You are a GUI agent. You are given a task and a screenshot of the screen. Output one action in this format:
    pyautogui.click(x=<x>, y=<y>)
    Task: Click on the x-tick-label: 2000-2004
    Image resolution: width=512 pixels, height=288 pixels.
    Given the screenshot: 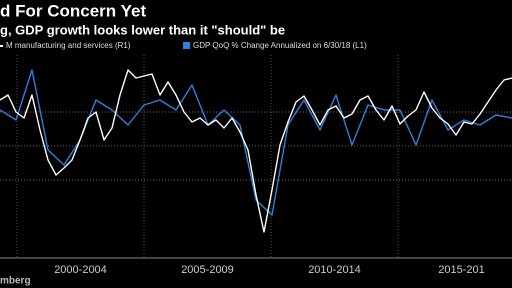 What is the action you would take?
    pyautogui.click(x=80, y=270)
    